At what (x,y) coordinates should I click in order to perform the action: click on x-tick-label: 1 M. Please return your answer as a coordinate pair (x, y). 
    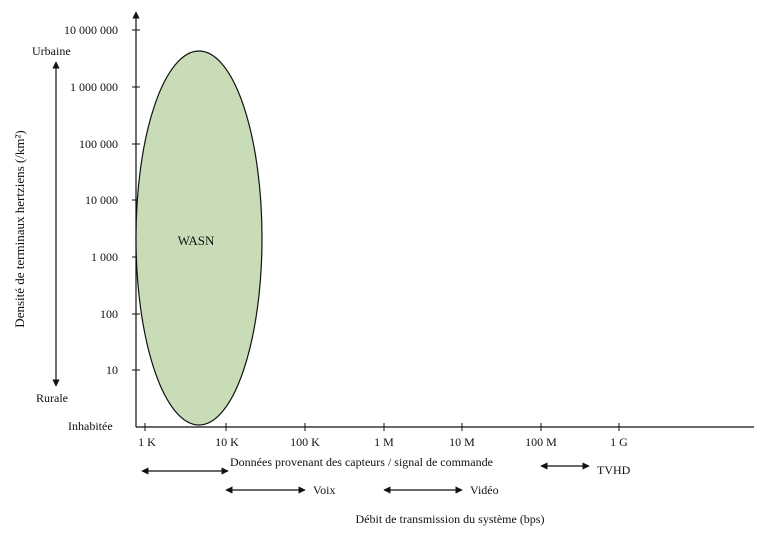
    Looking at the image, I should click on (384, 442).